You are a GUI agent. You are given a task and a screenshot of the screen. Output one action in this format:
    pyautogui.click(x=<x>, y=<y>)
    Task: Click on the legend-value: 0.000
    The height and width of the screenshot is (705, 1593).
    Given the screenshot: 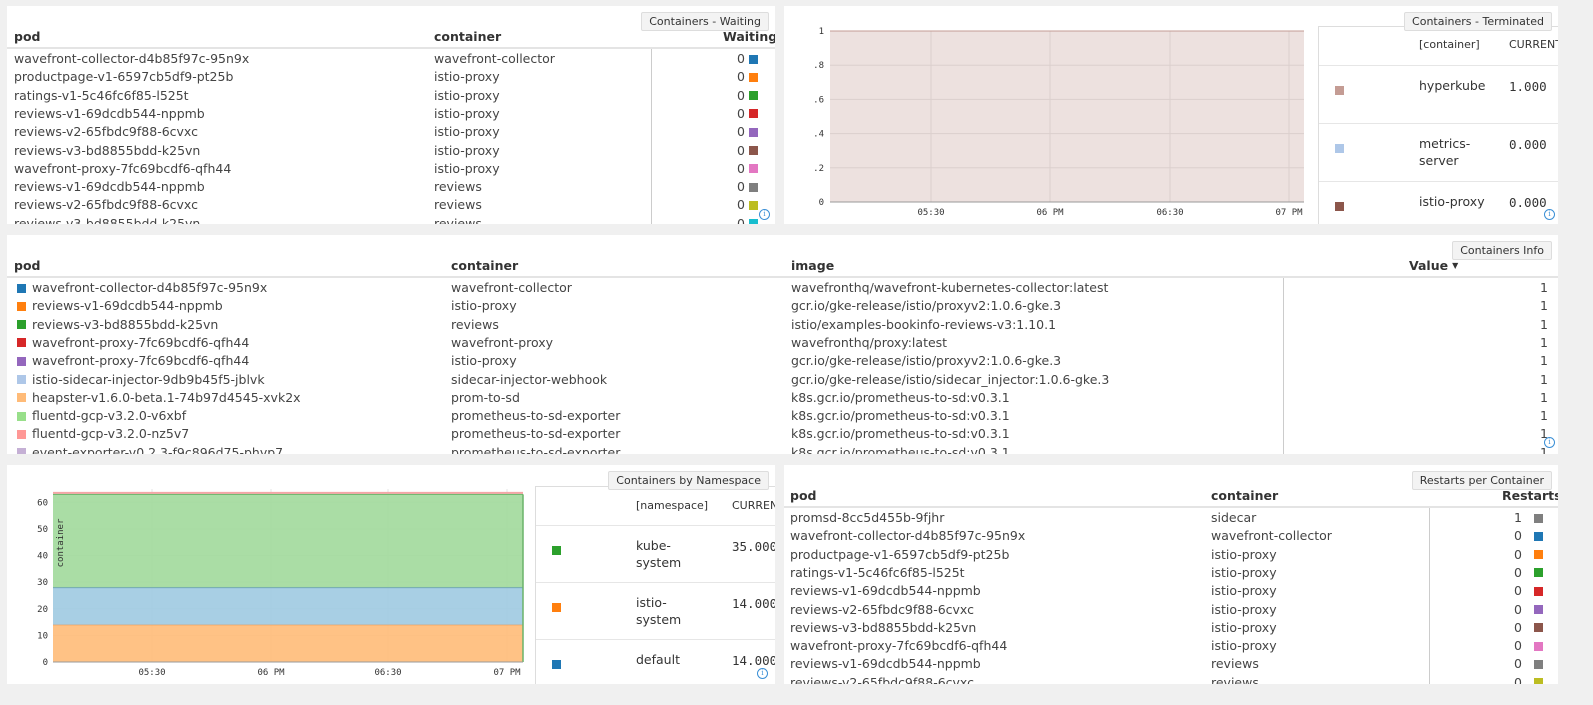 What is the action you would take?
    pyautogui.click(x=1528, y=144)
    